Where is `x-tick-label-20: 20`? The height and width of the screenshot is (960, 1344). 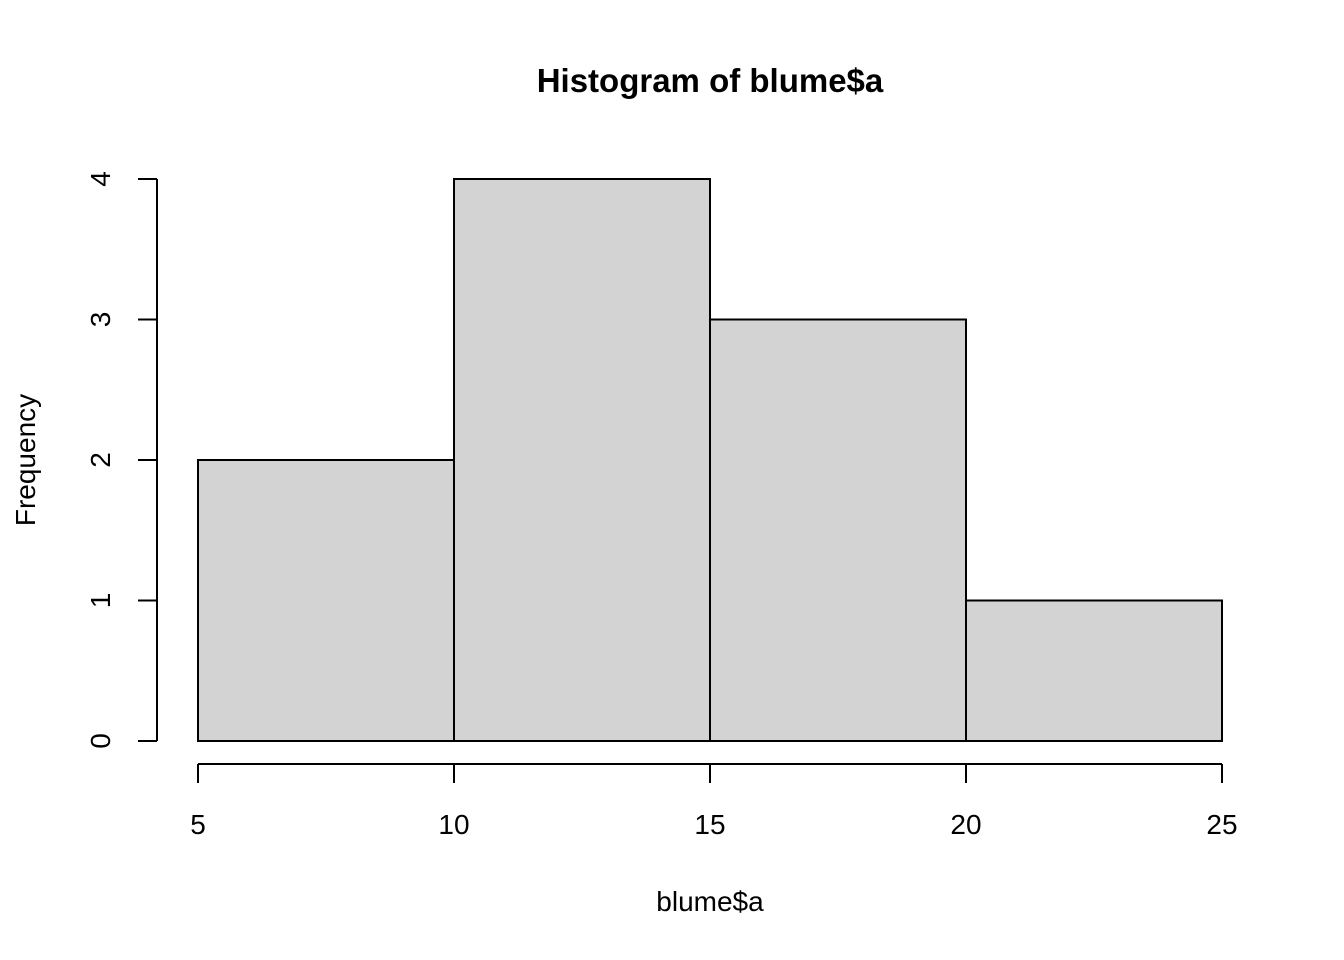
x-tick-label-20: 20 is located at coordinates (965, 824).